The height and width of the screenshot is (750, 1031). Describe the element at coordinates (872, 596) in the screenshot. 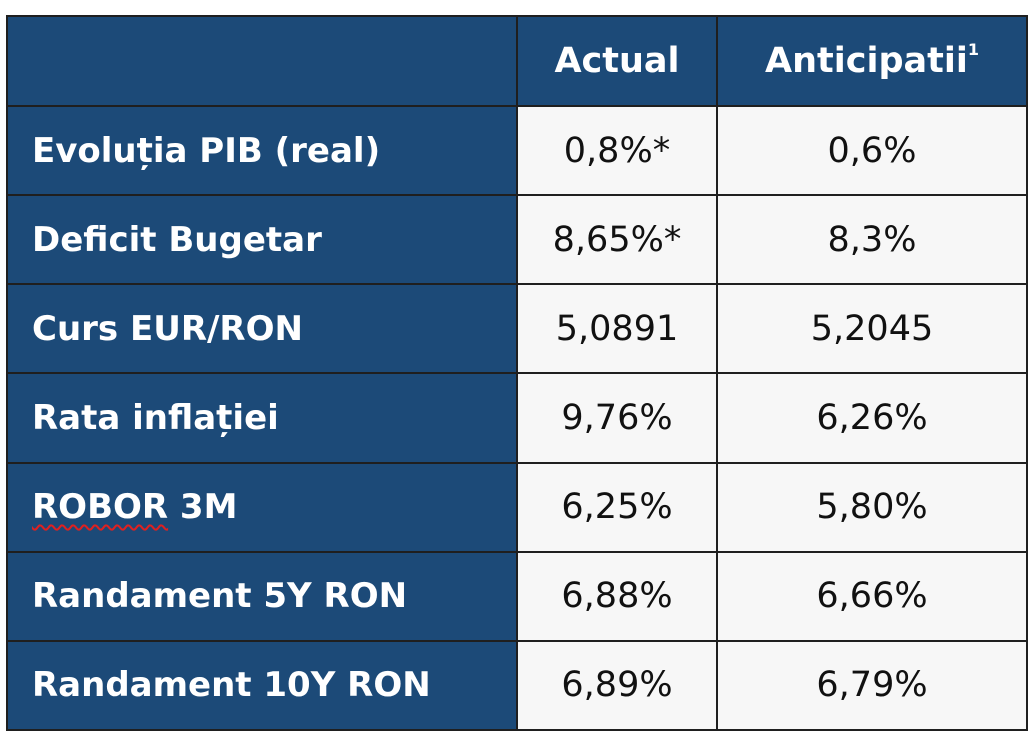

I see `value-anticipatii-randament-5y: 6,66%` at that location.